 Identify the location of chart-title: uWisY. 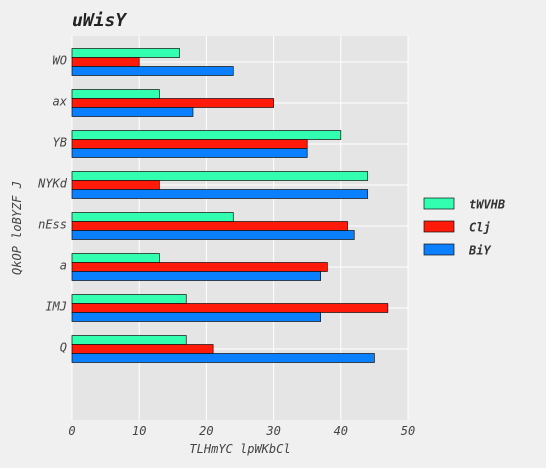
(99, 20).